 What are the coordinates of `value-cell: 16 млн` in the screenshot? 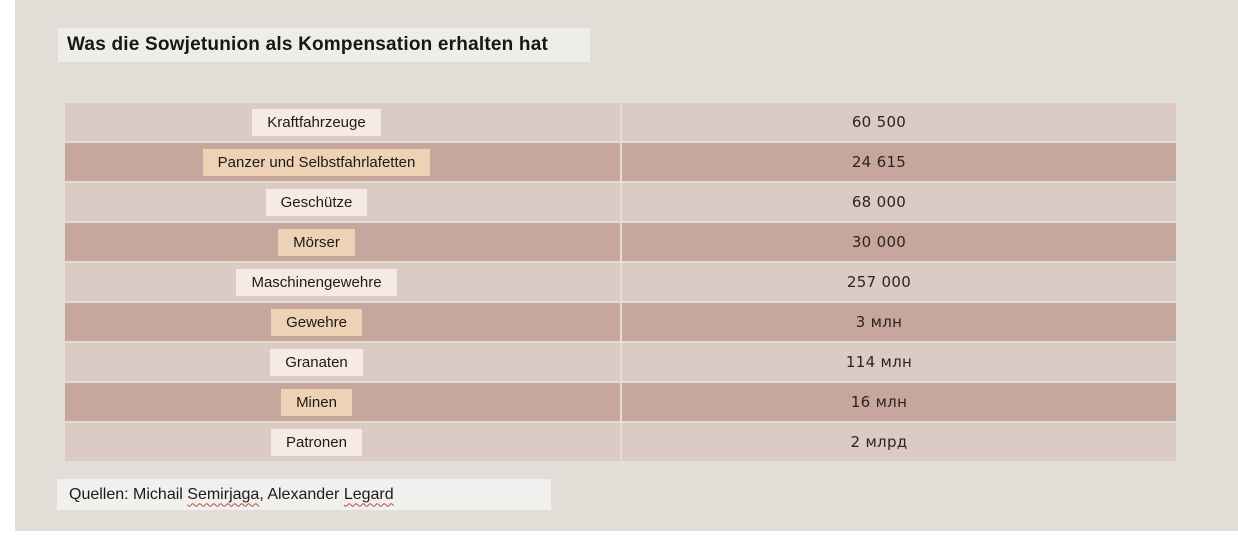 It's located at (899, 402).